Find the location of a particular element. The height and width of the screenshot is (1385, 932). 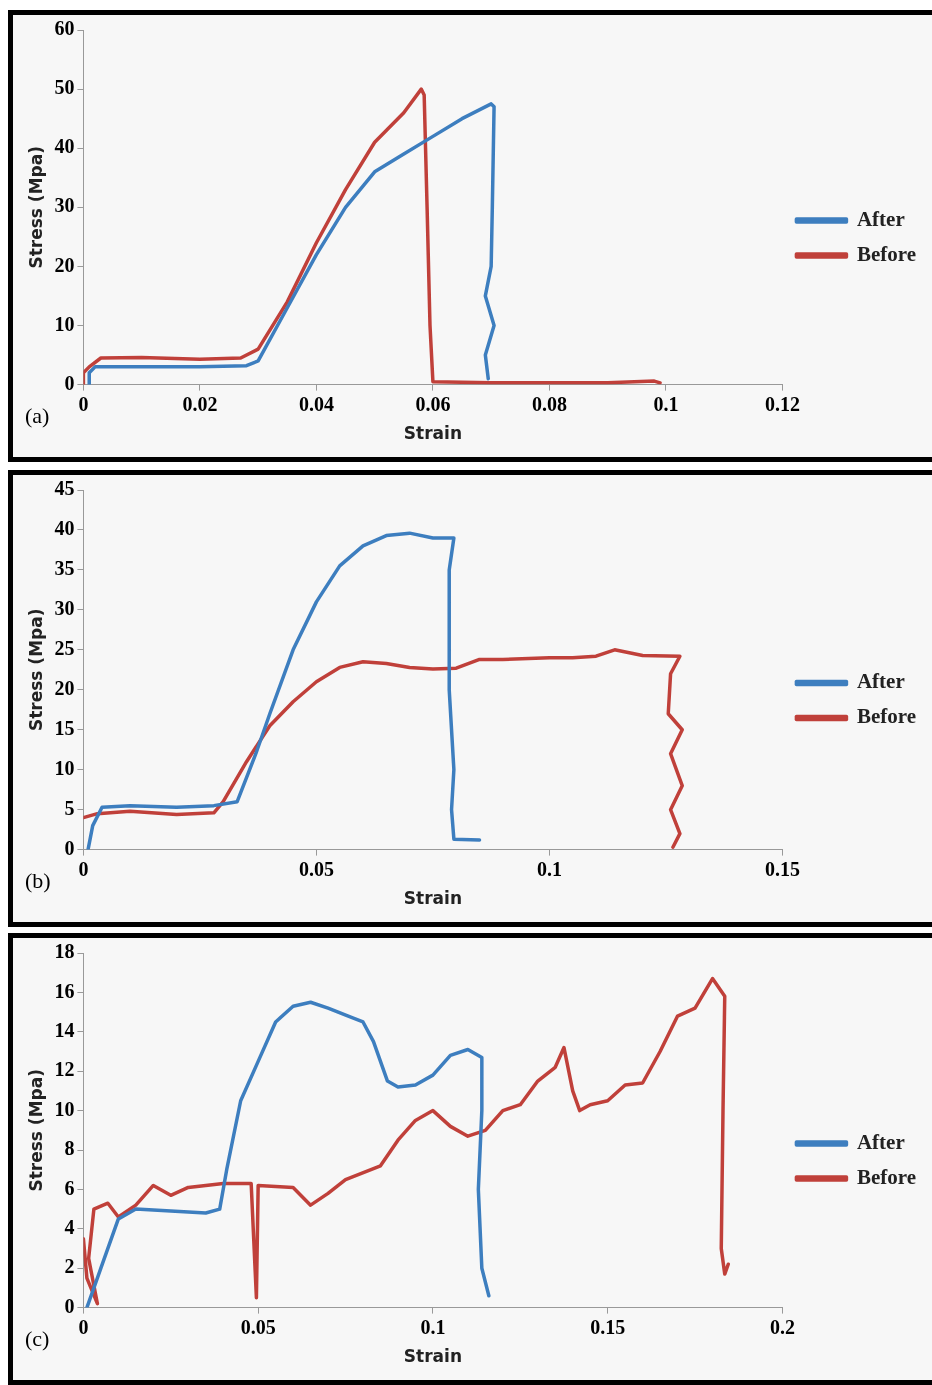

x-tick-label: 0.06 is located at coordinates (433, 403).